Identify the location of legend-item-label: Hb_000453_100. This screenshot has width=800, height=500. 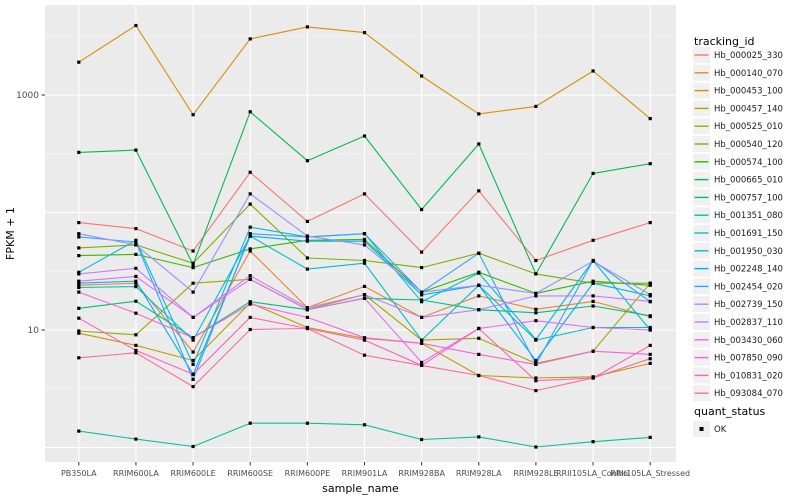
(748, 92).